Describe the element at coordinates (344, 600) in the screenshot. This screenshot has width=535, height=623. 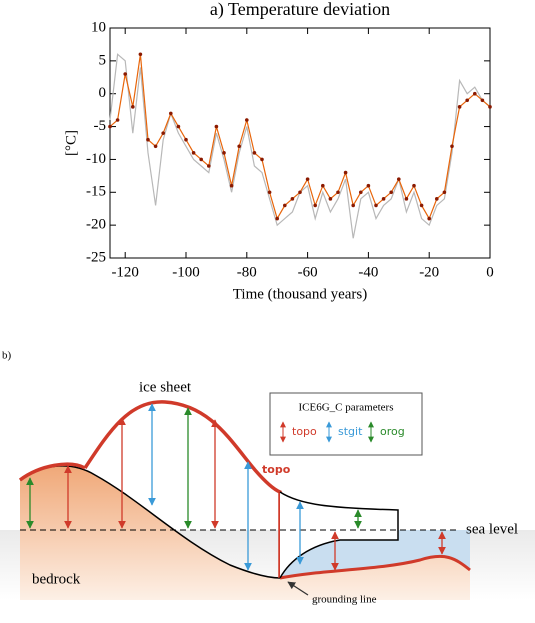
I see `grounding-line-label: grounding line` at that location.